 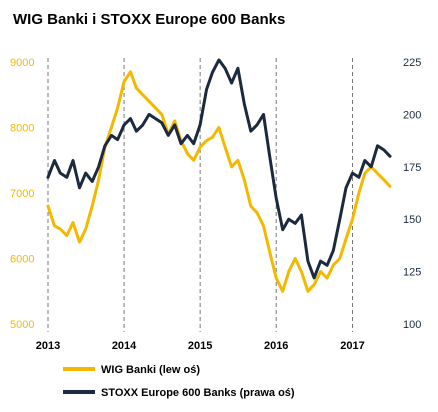 What do you see at coordinates (149, 19) in the screenshot?
I see `chart-title: WIG Banki i STOXX Europe 600 Banks` at bounding box center [149, 19].